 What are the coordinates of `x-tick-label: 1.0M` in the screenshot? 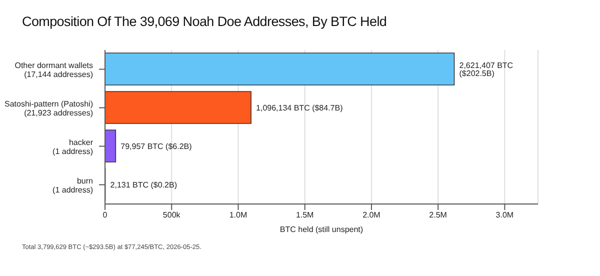 It's located at (238, 215).